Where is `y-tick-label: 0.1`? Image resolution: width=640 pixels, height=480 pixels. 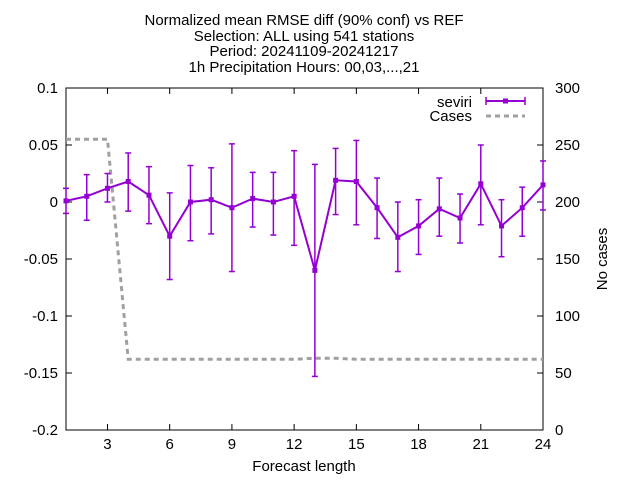 y-tick-label: 0.1 is located at coordinates (47, 88).